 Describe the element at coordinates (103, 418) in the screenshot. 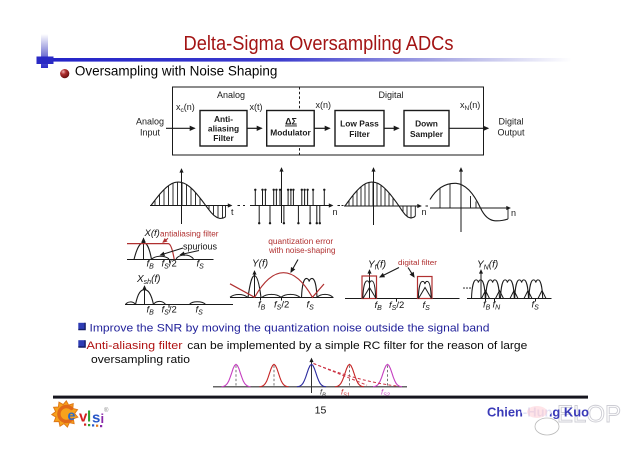

I see `svg-text: i` at that location.